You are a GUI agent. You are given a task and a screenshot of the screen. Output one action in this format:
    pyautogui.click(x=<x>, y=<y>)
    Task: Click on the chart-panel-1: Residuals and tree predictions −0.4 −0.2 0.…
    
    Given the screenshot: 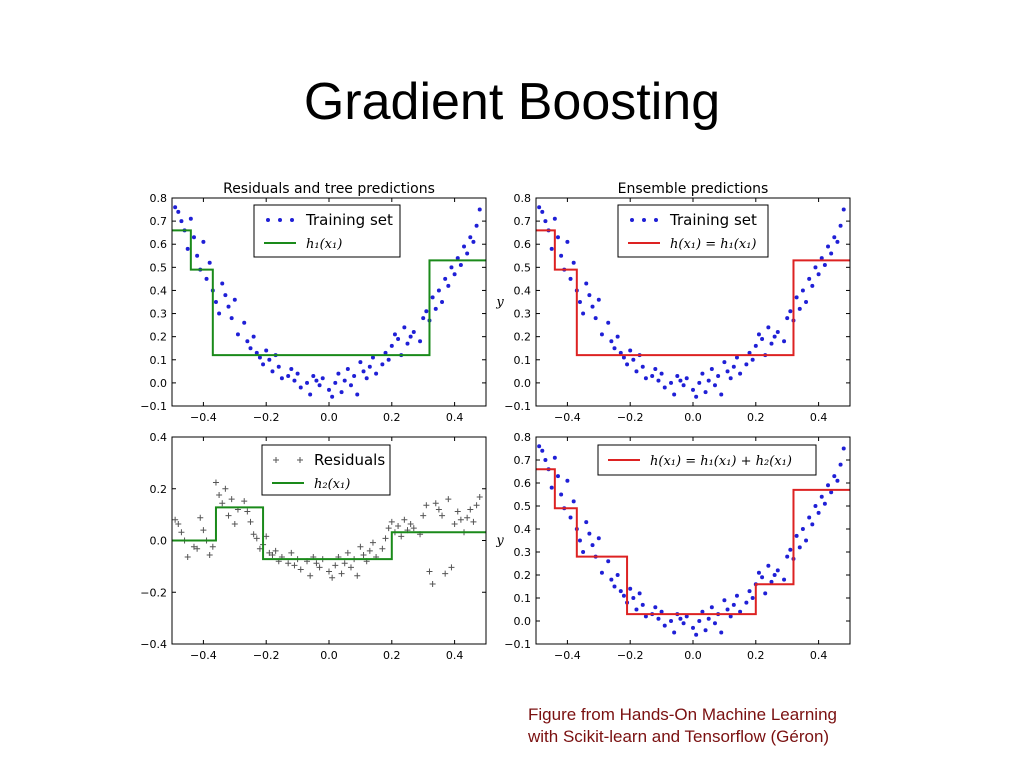 What is the action you would take?
    pyautogui.click(x=313, y=302)
    